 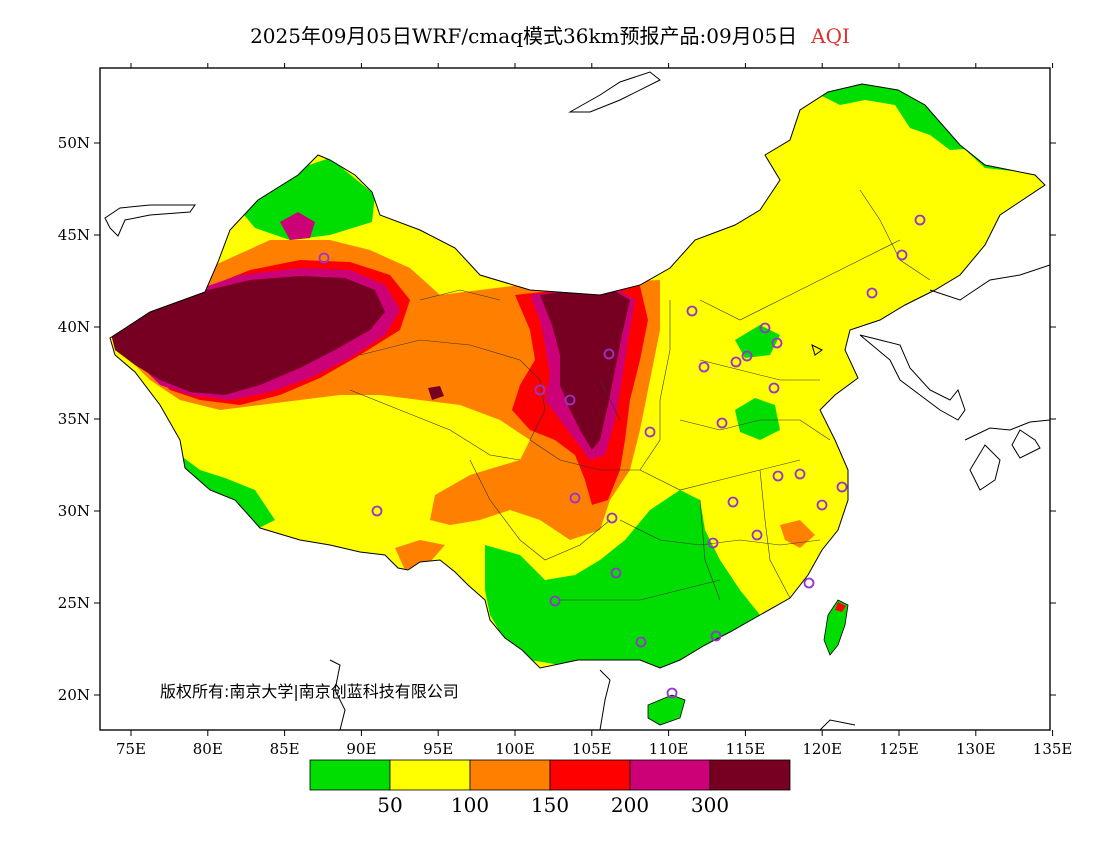 I want to click on maroon-spot, so click(x=436, y=393).